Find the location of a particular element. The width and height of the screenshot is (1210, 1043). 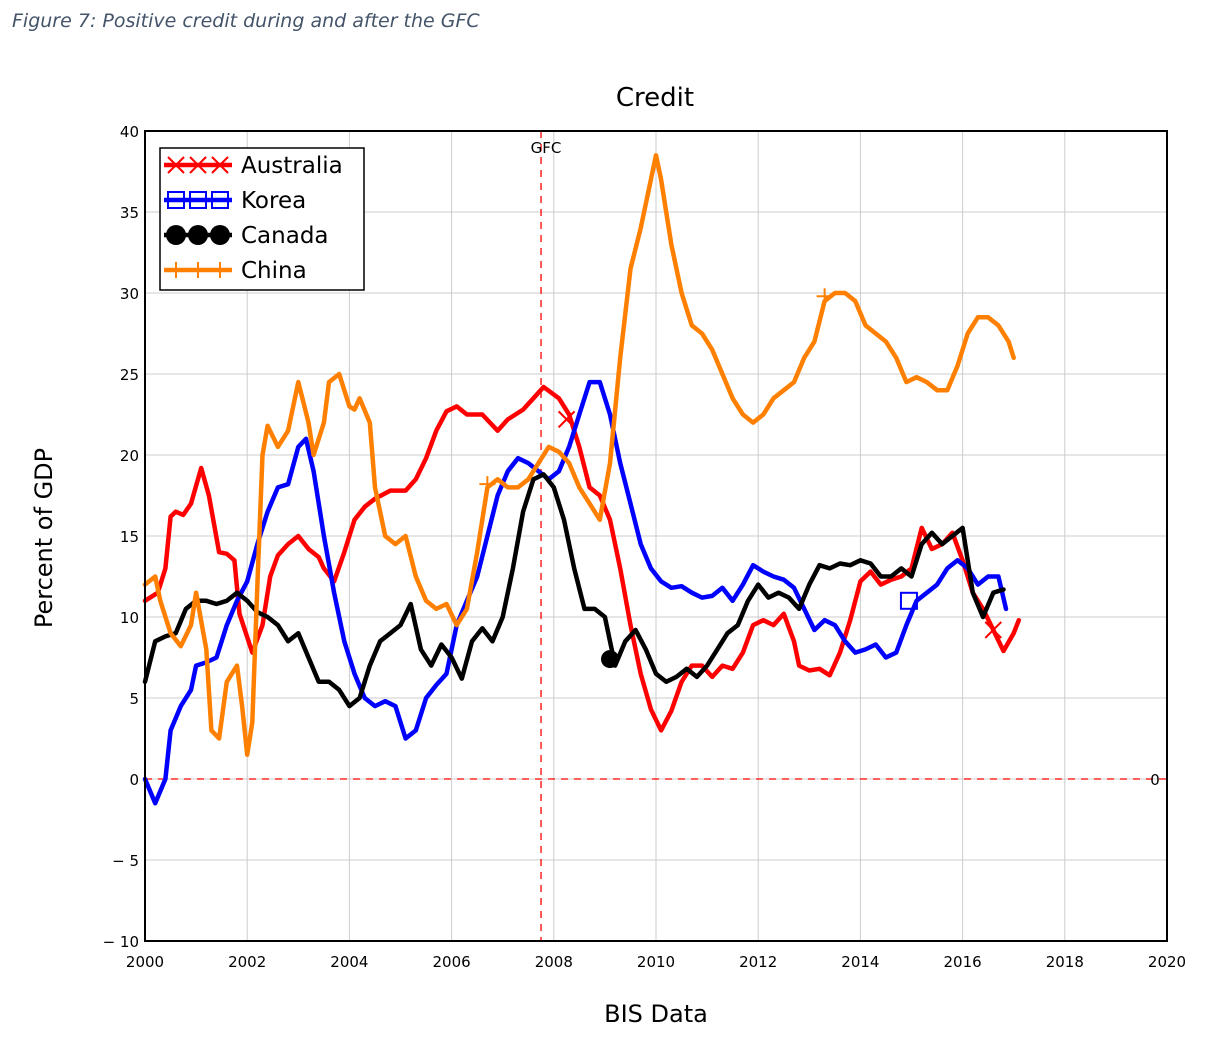

legend-label: Canada is located at coordinates (285, 236).